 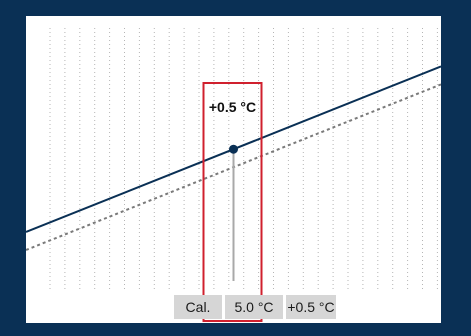 I want to click on calibration-axis-label: Cal., so click(x=198, y=307).